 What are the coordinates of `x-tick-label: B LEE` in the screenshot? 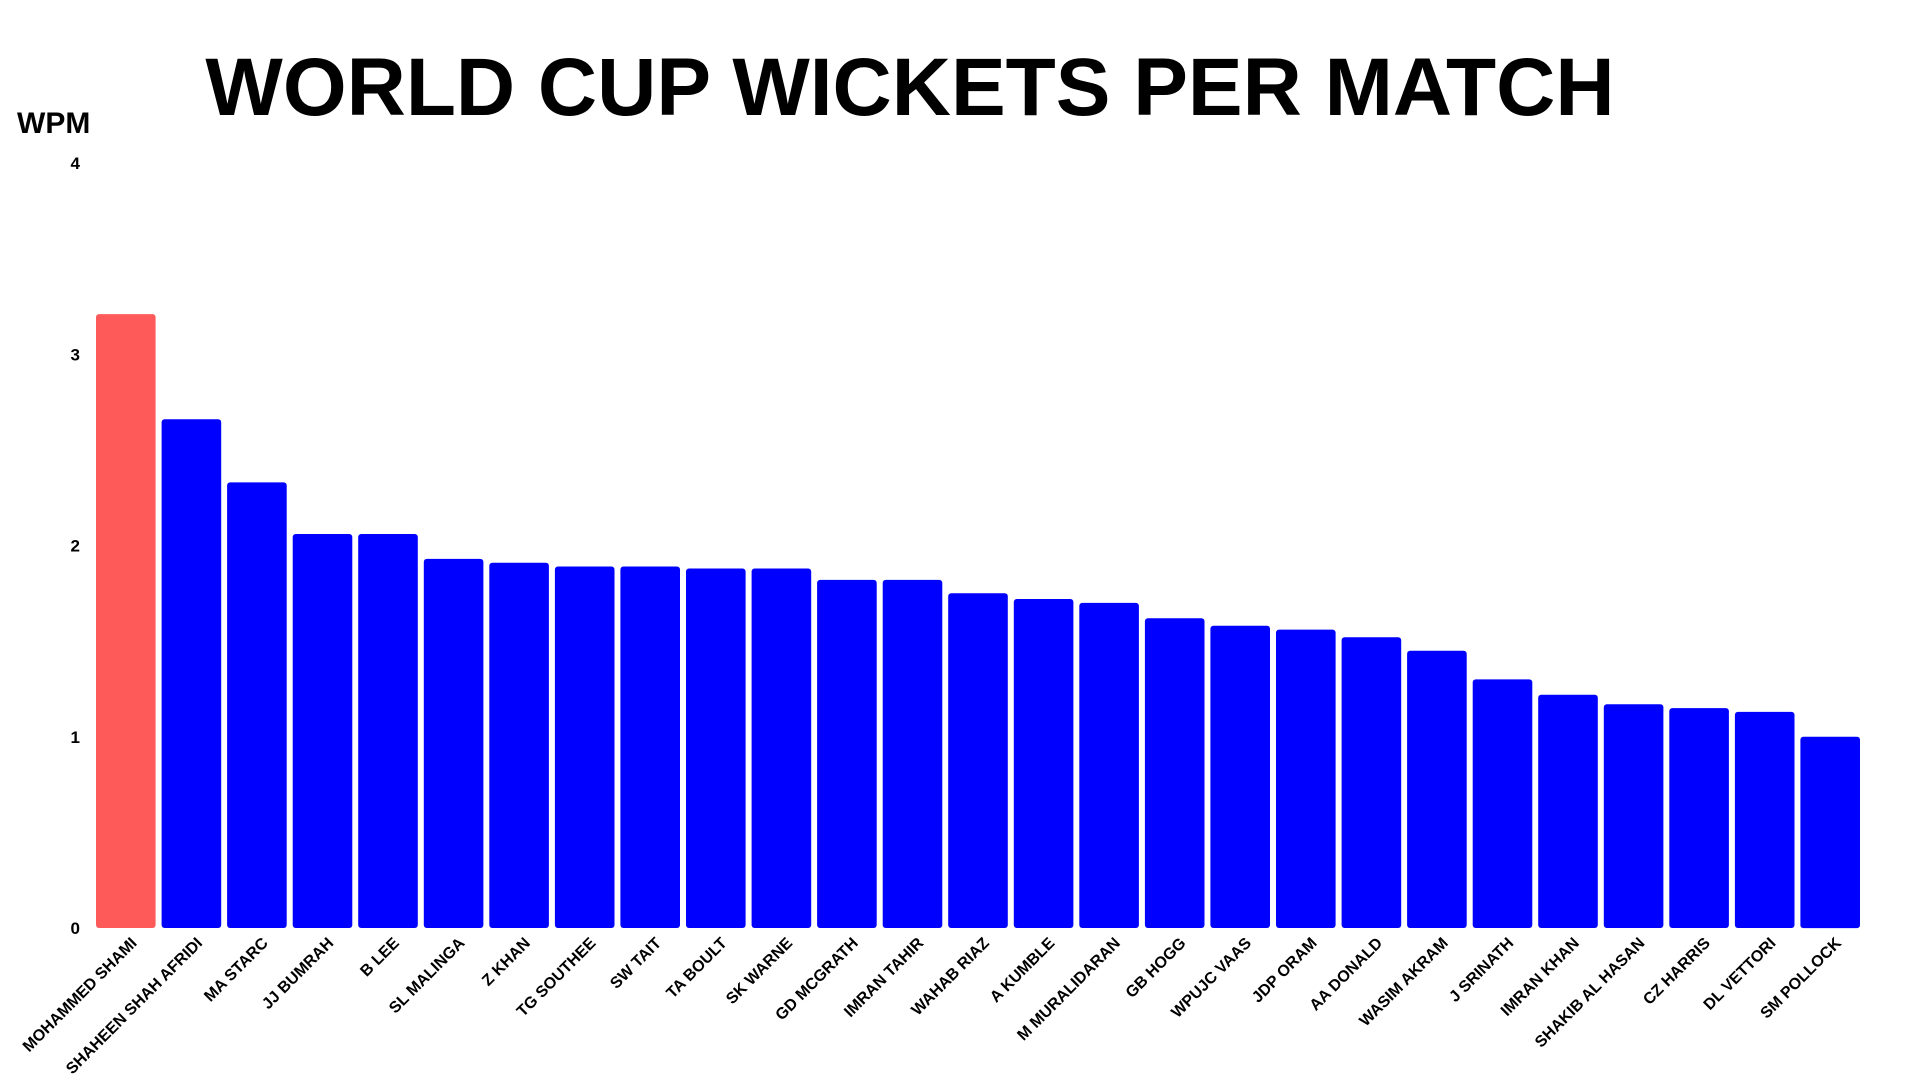 It's located at (380, 958).